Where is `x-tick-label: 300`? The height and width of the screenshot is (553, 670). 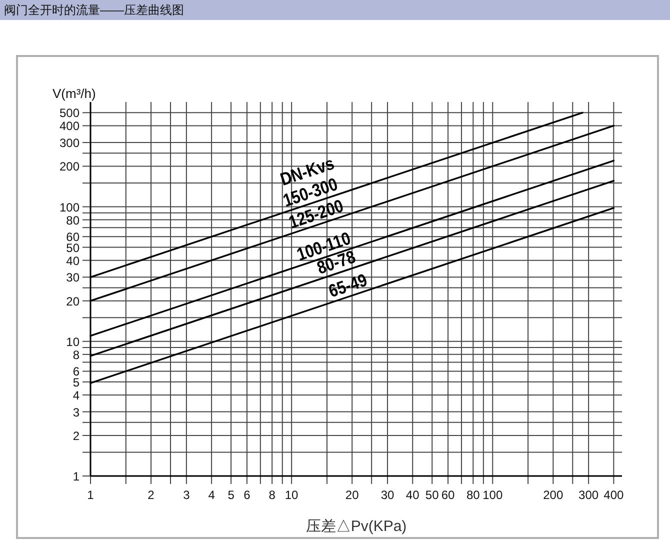
x-tick-label: 300 is located at coordinates (588, 495).